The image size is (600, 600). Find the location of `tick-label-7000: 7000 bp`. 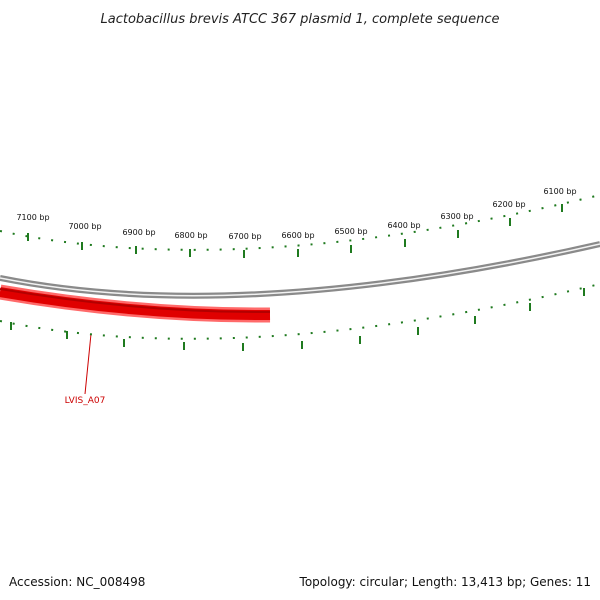

tick-label-7000: 7000 bp is located at coordinates (84, 226).